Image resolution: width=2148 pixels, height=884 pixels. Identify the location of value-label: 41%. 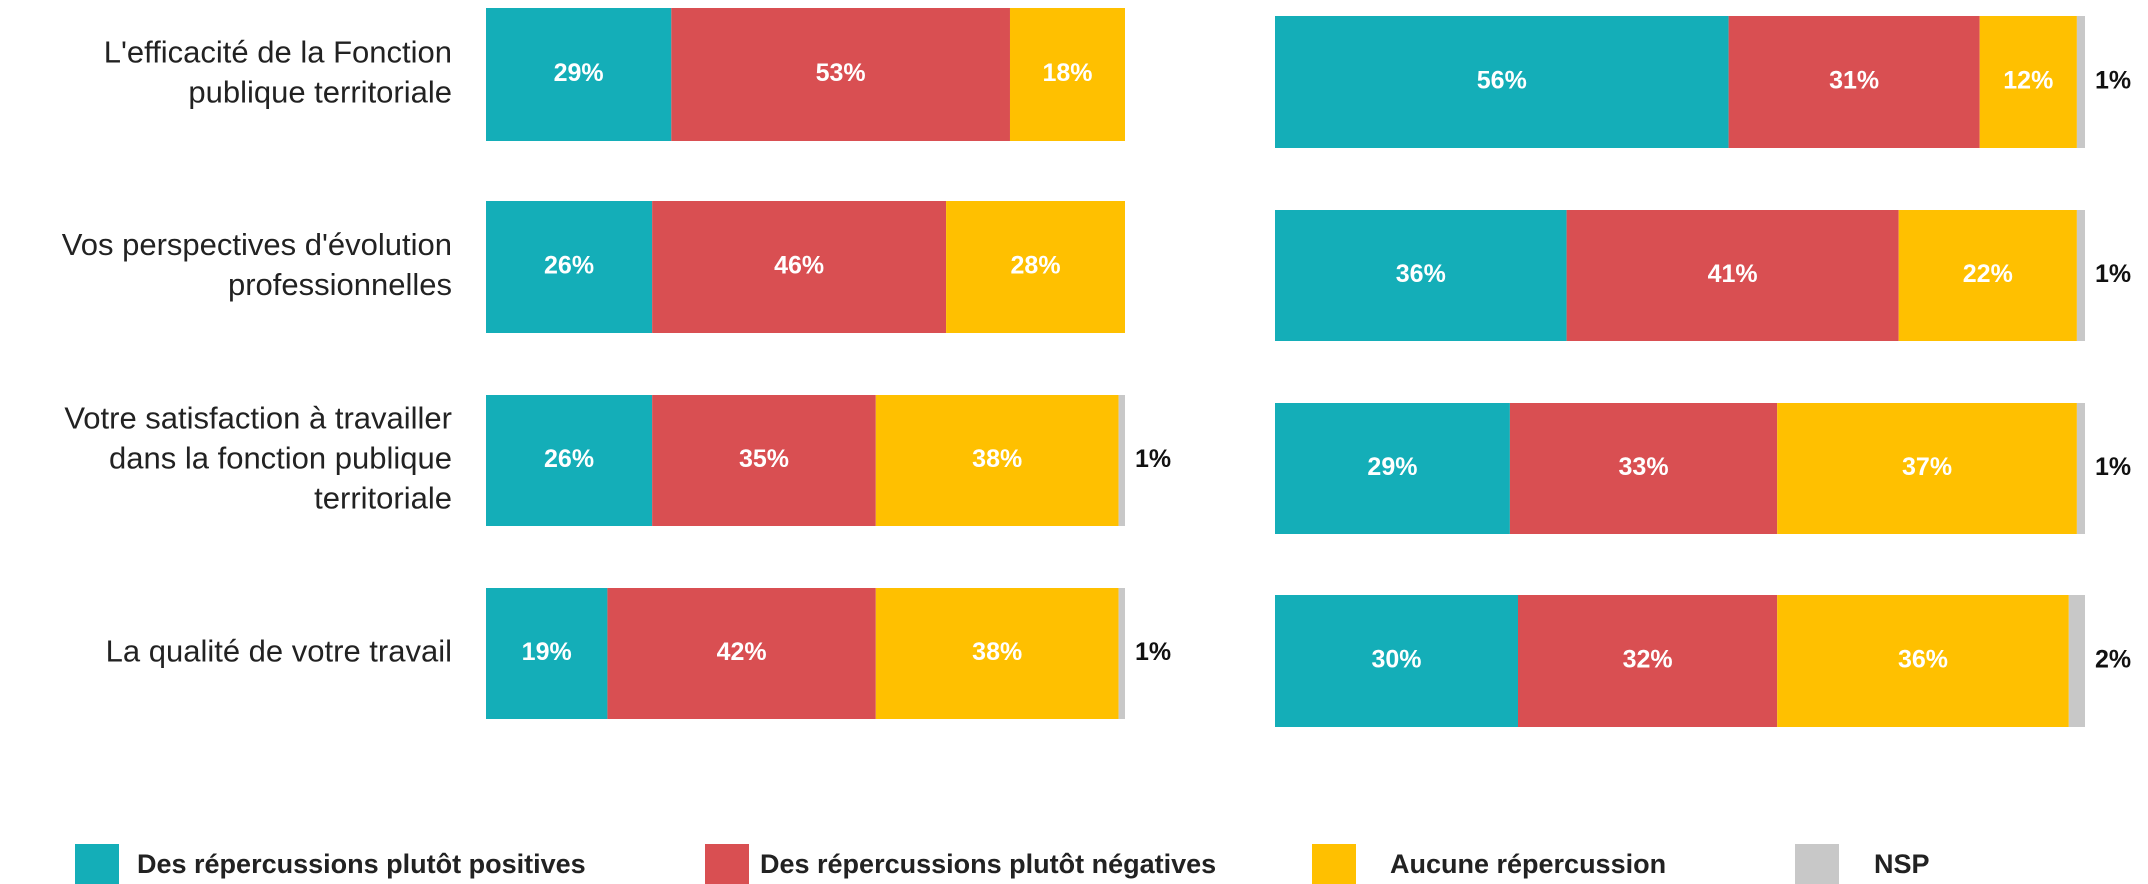
(1733, 274).